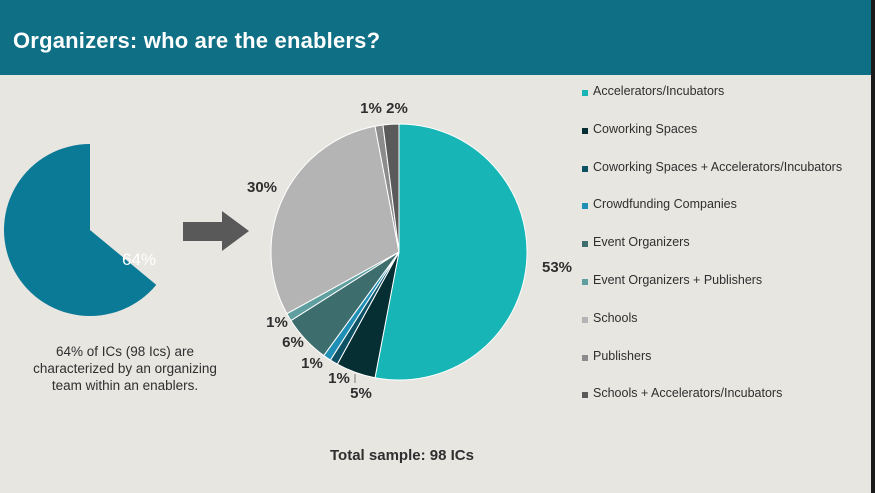 The image size is (875, 493). Describe the element at coordinates (659, 91) in the screenshot. I see `legend-label: Accelerators/Incubators` at that location.